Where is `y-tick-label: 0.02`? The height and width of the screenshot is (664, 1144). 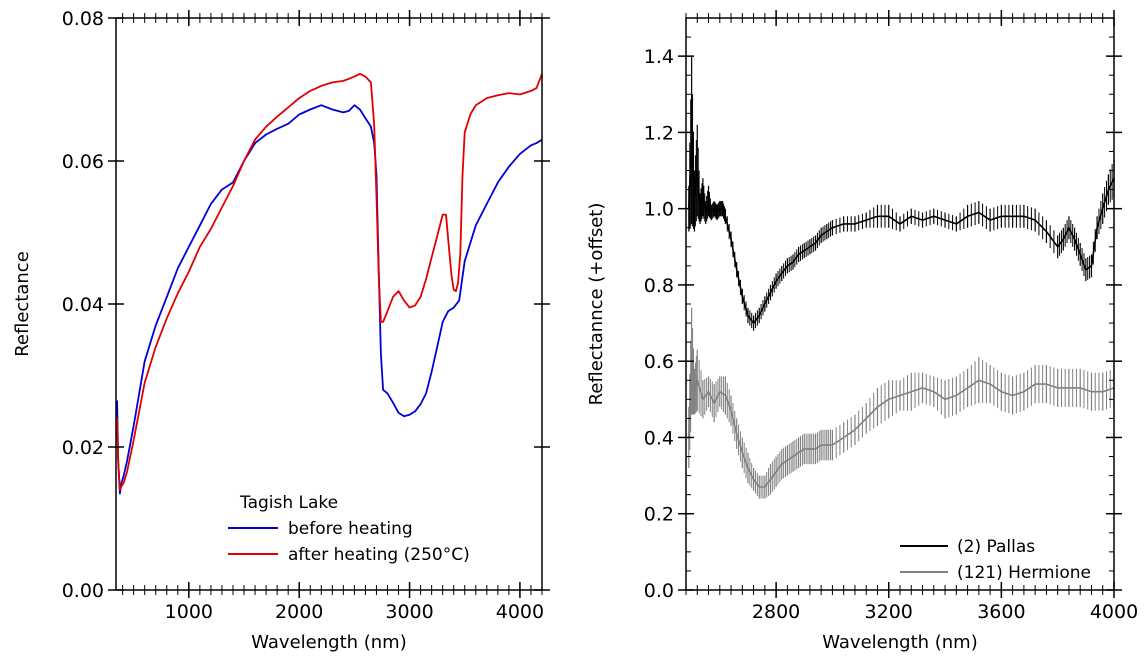
y-tick-label: 0.02 is located at coordinates (83, 448).